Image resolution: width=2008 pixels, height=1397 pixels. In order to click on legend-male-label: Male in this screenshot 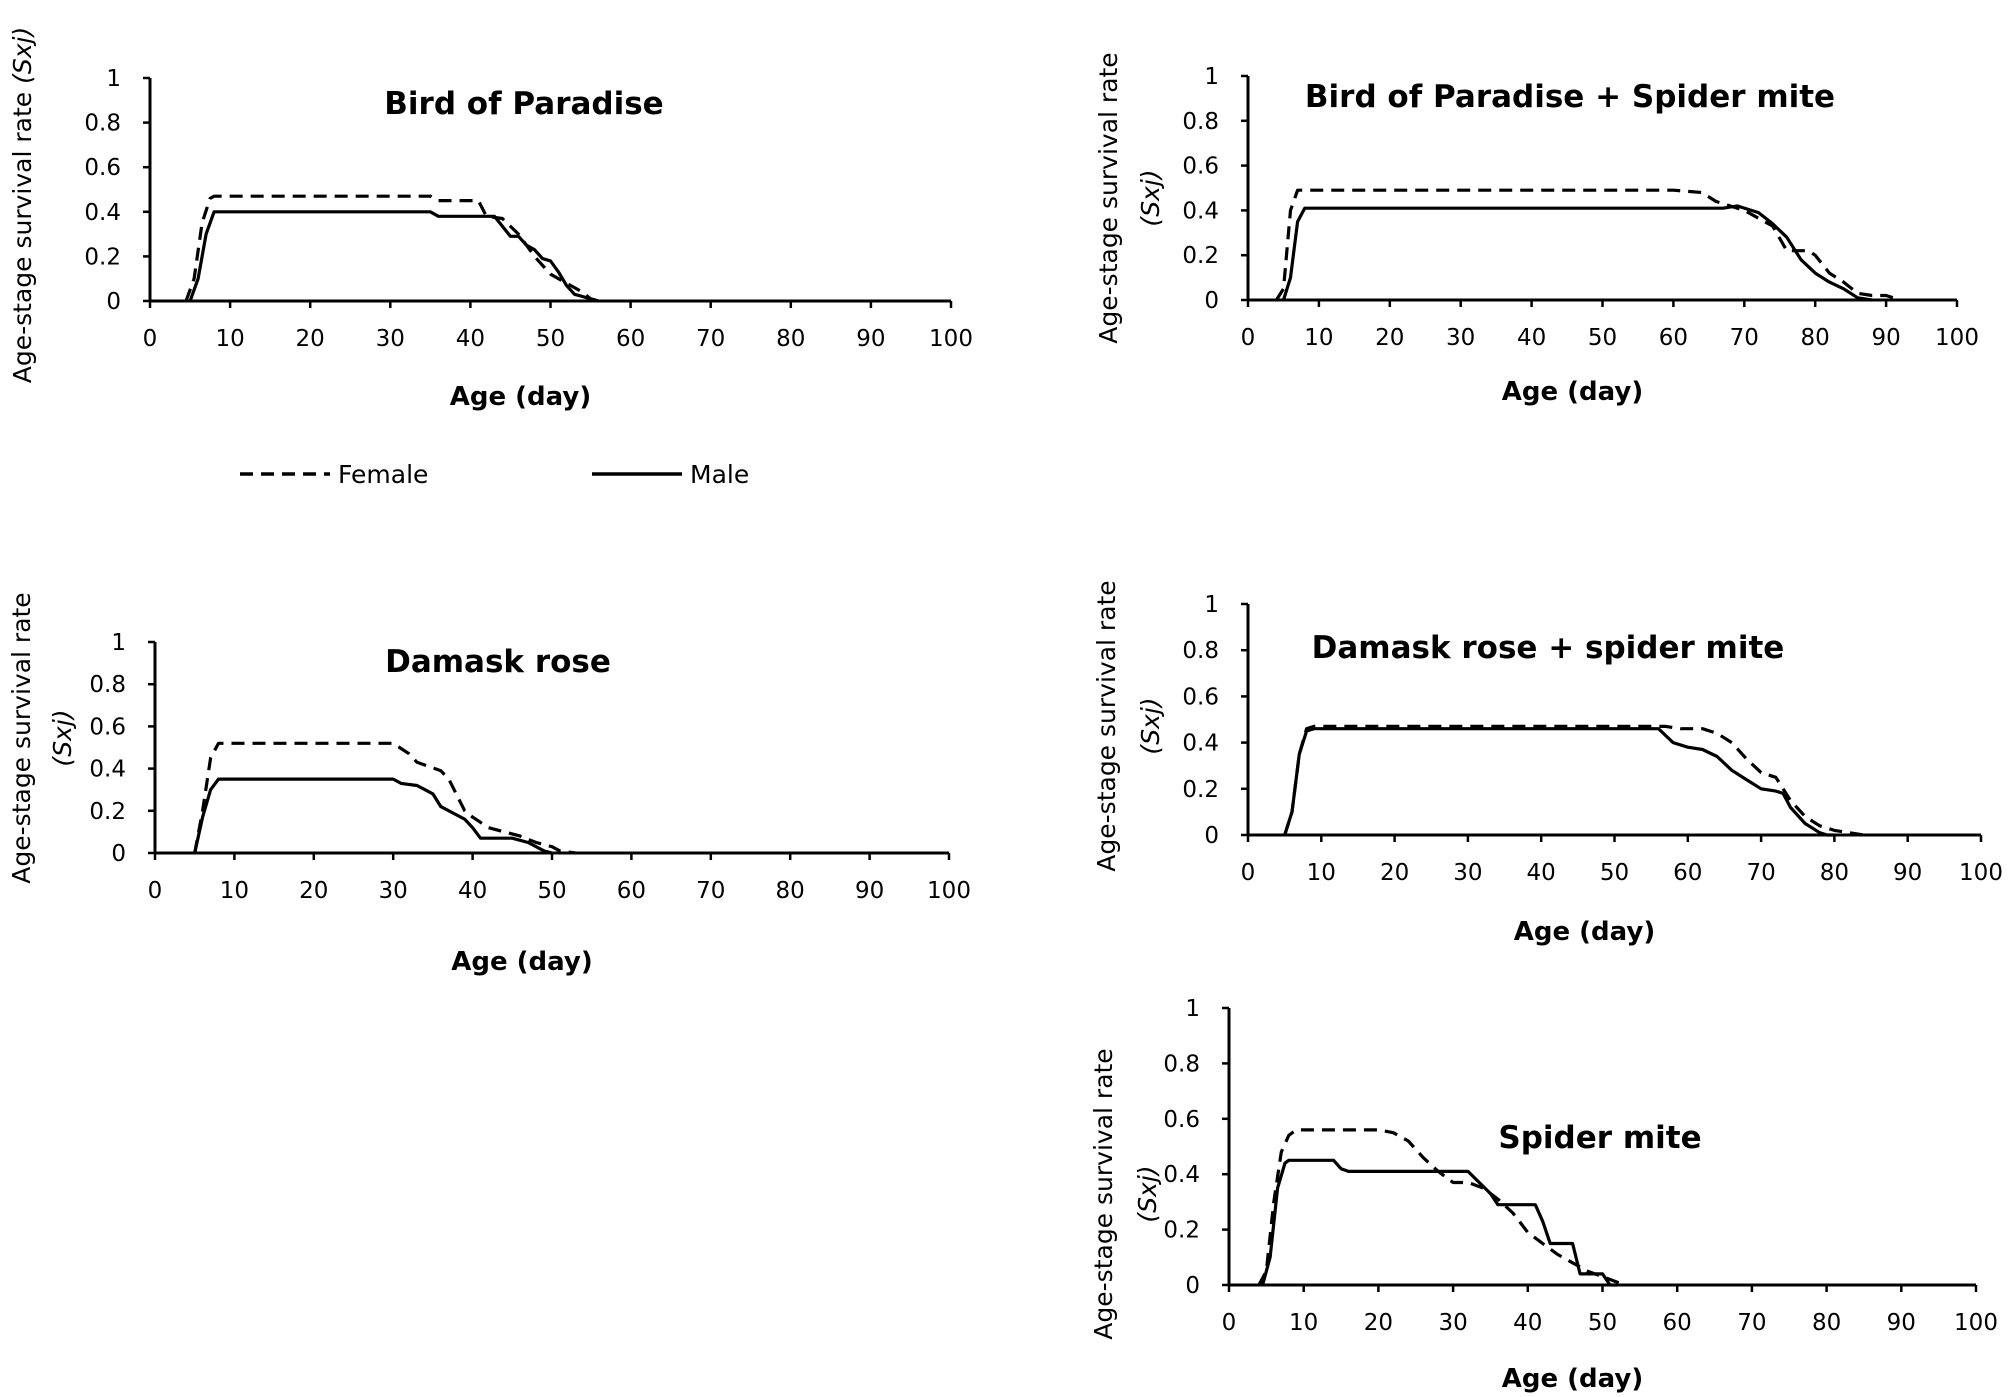, I will do `click(719, 474)`.